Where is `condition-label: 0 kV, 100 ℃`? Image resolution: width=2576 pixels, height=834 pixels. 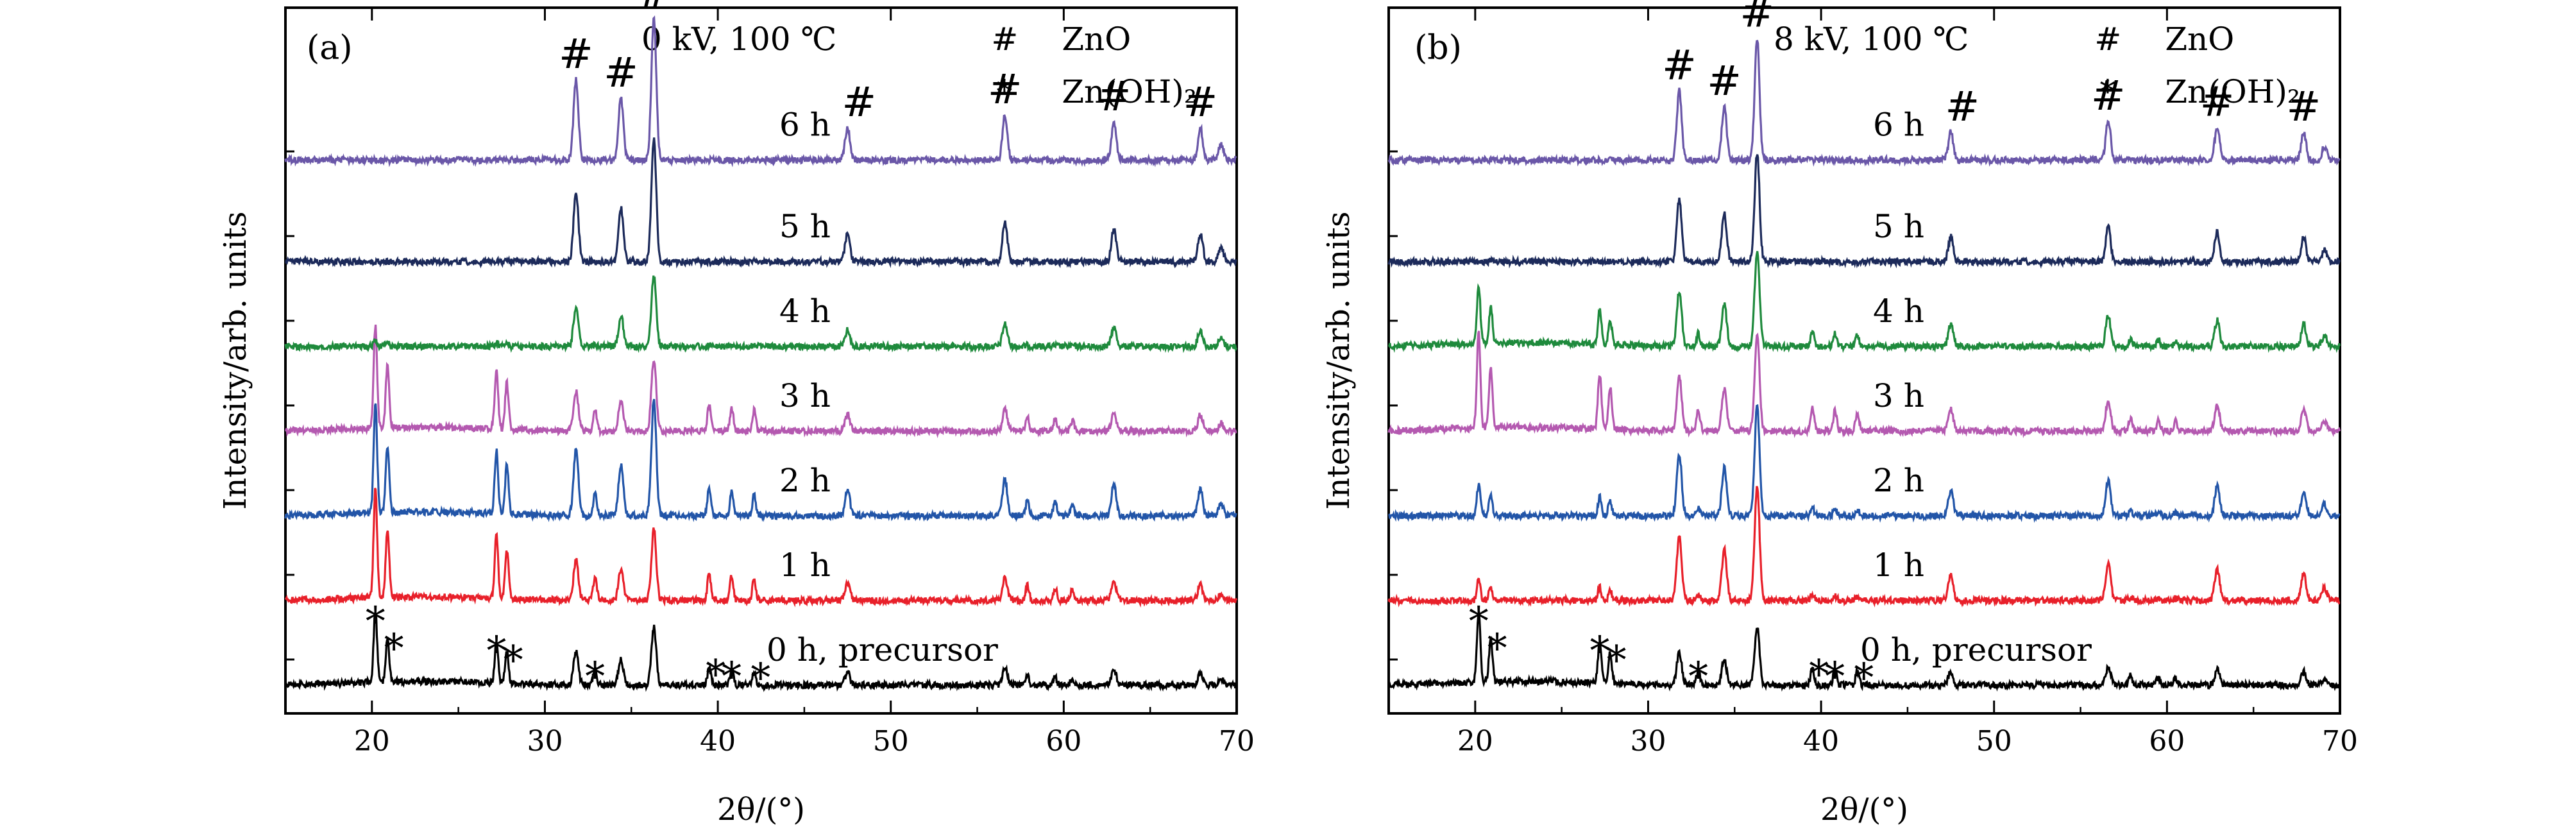
condition-label: 0 kV, 100 ℃ is located at coordinates (738, 39).